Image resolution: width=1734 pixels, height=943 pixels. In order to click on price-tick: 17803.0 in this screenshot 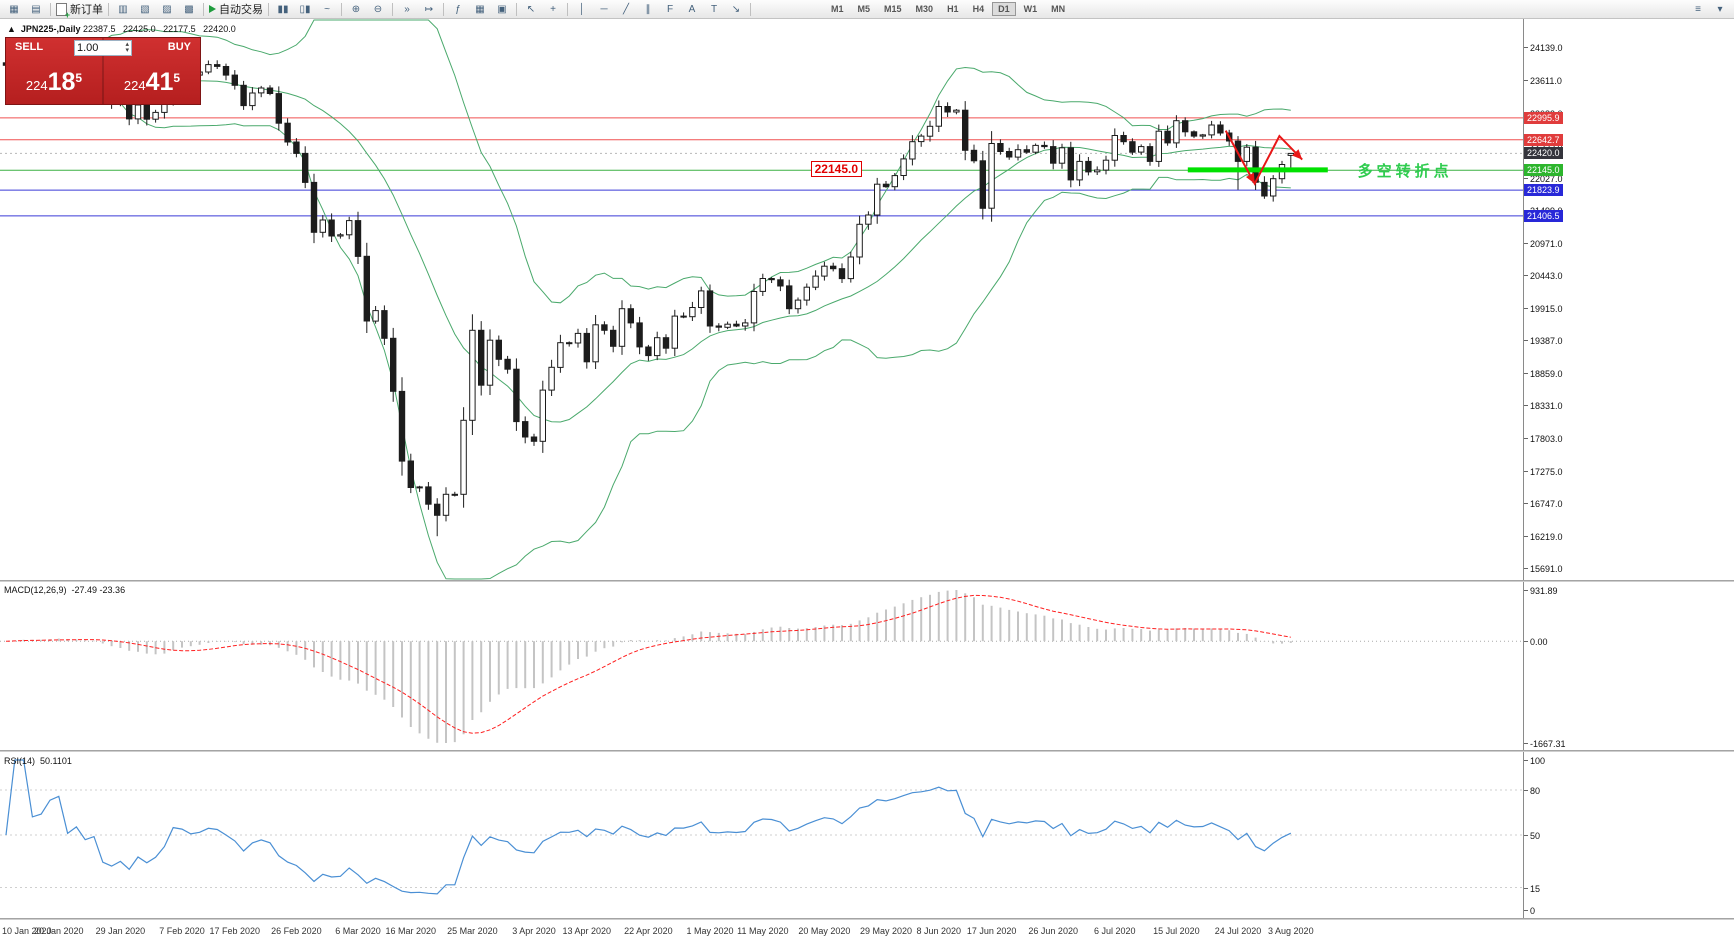, I will do `click(1543, 439)`.